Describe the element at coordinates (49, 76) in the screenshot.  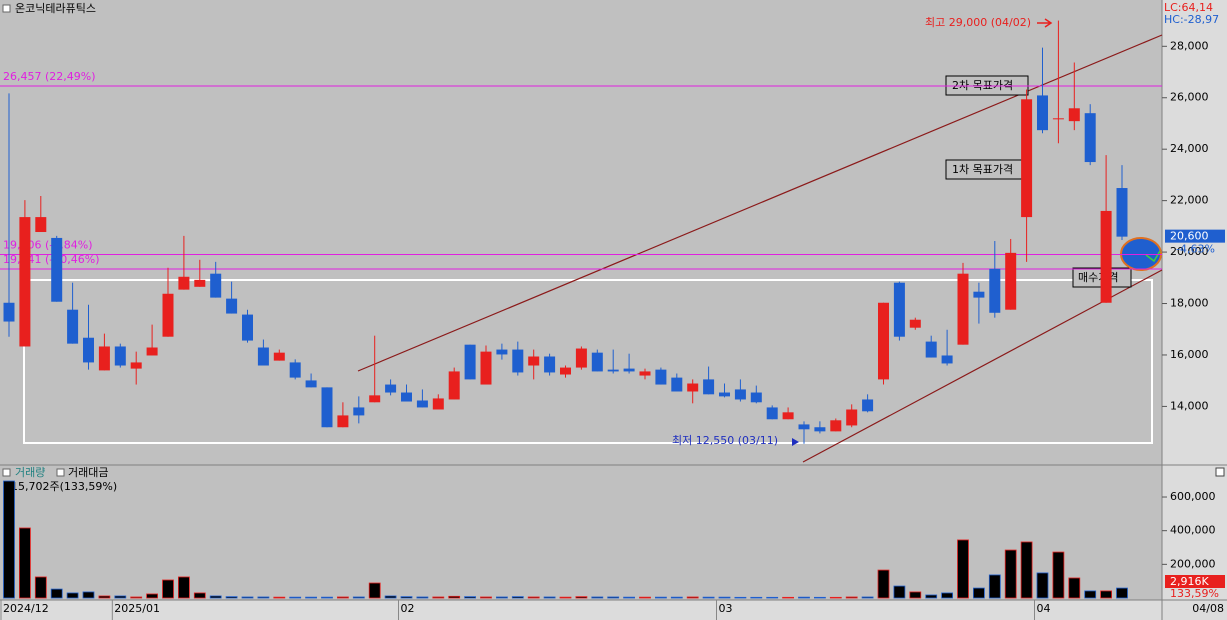
I see `reference-label: 26,457 (22,49%)` at that location.